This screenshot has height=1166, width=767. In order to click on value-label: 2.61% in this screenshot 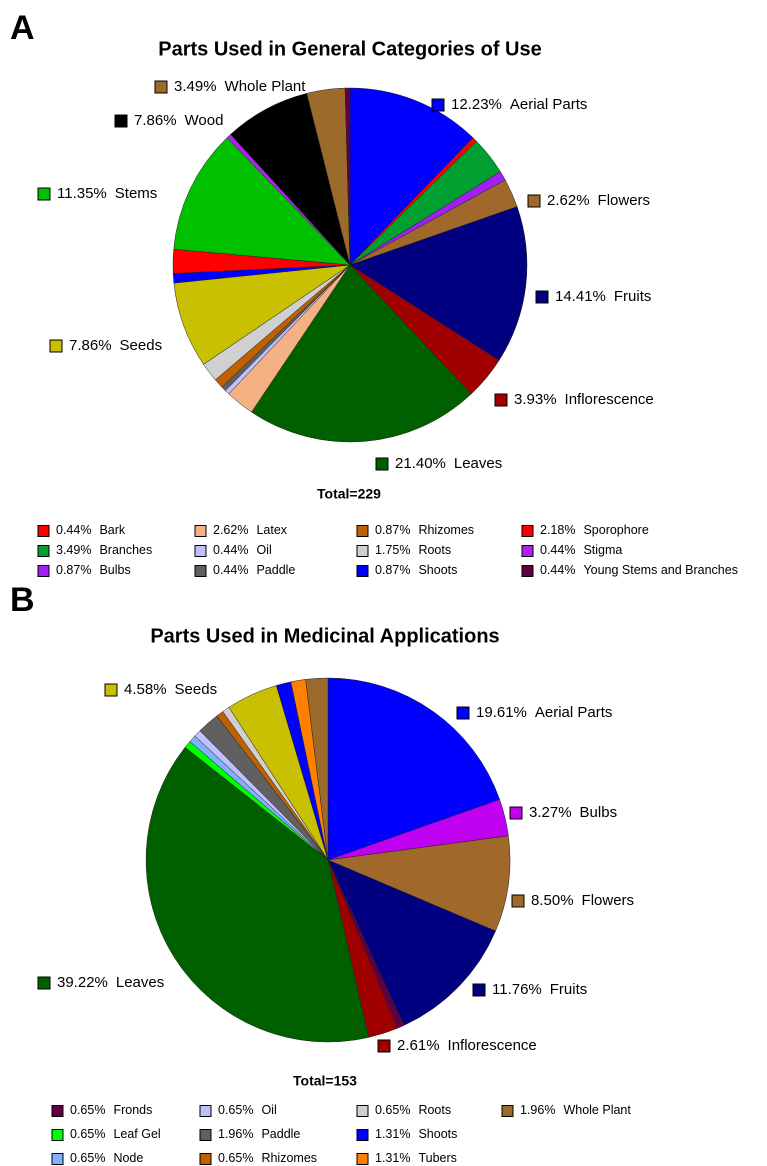, I will do `click(418, 1045)`.